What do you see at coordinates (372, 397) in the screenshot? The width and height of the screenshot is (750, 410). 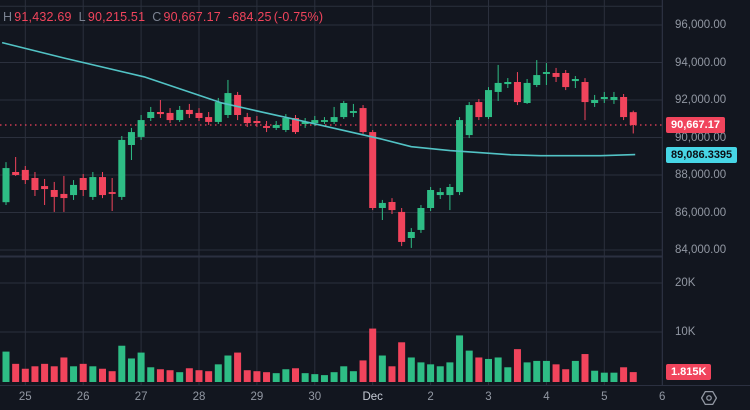 I see `time-axis-label: Dec` at bounding box center [372, 397].